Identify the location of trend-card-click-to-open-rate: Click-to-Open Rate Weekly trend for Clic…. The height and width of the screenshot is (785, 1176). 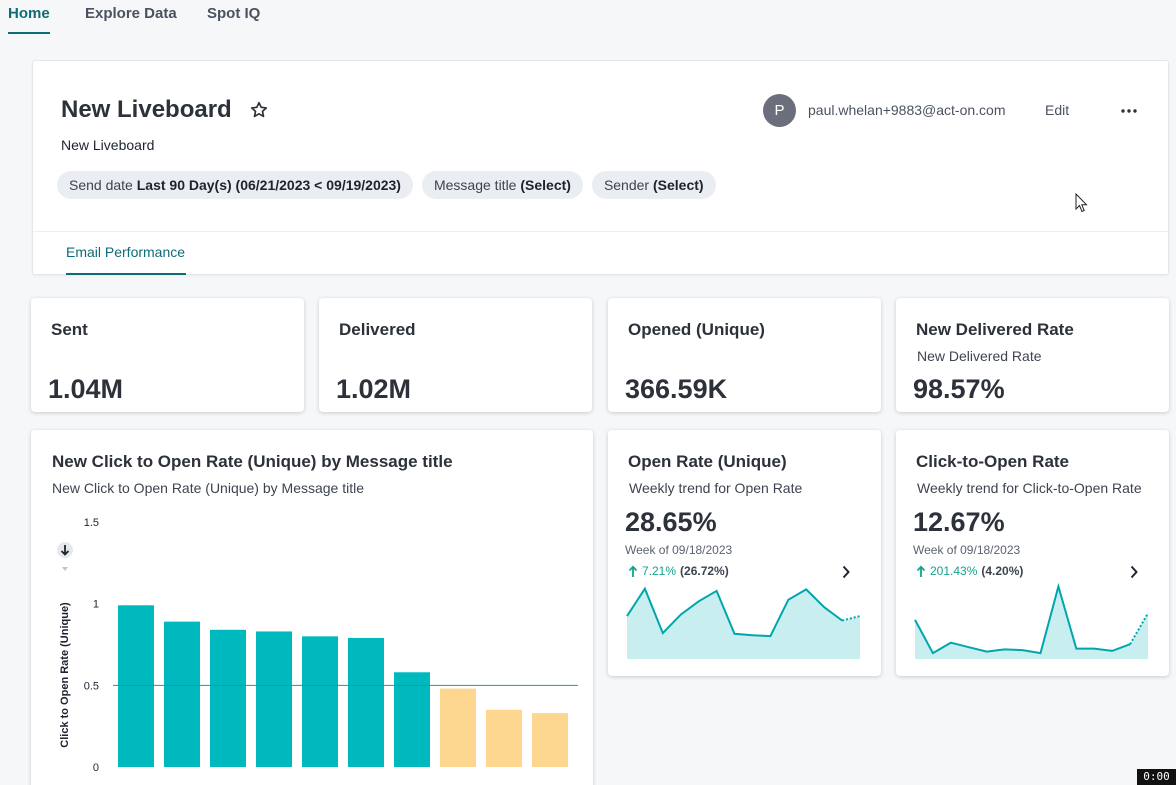
(1032, 553).